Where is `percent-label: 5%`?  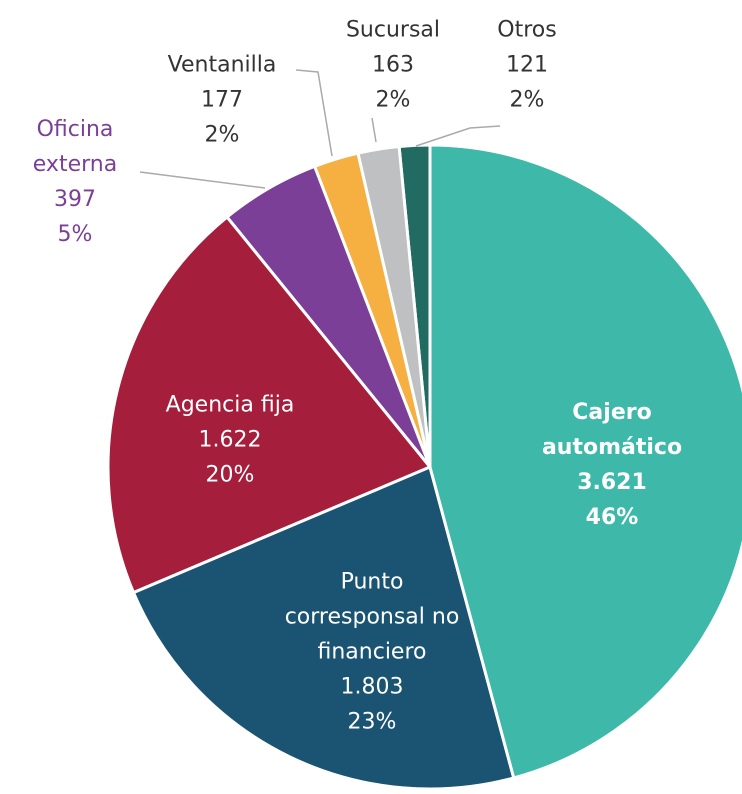
percent-label: 5% is located at coordinates (75, 234).